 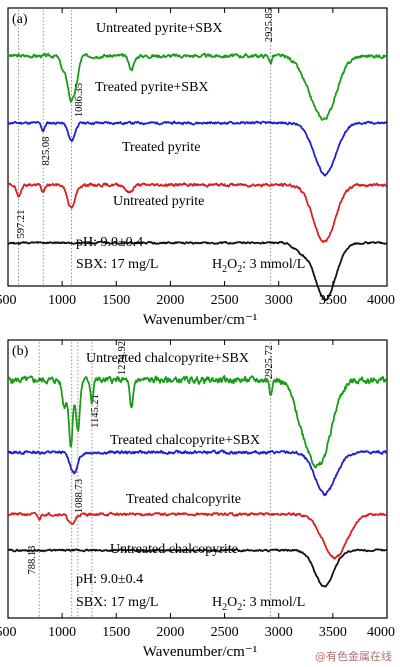 I want to click on peak-label: 597.21, so click(x=21, y=224).